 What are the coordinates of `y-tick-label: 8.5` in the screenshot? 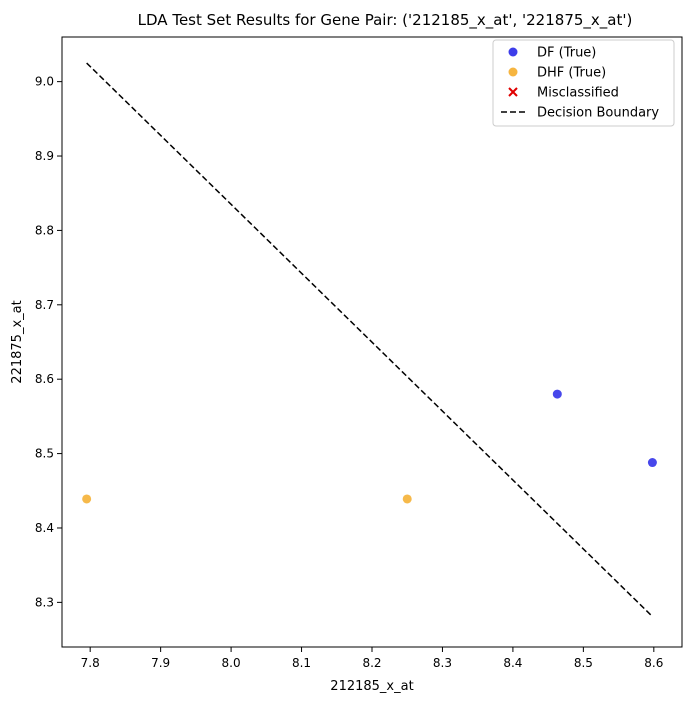 It's located at (44, 454).